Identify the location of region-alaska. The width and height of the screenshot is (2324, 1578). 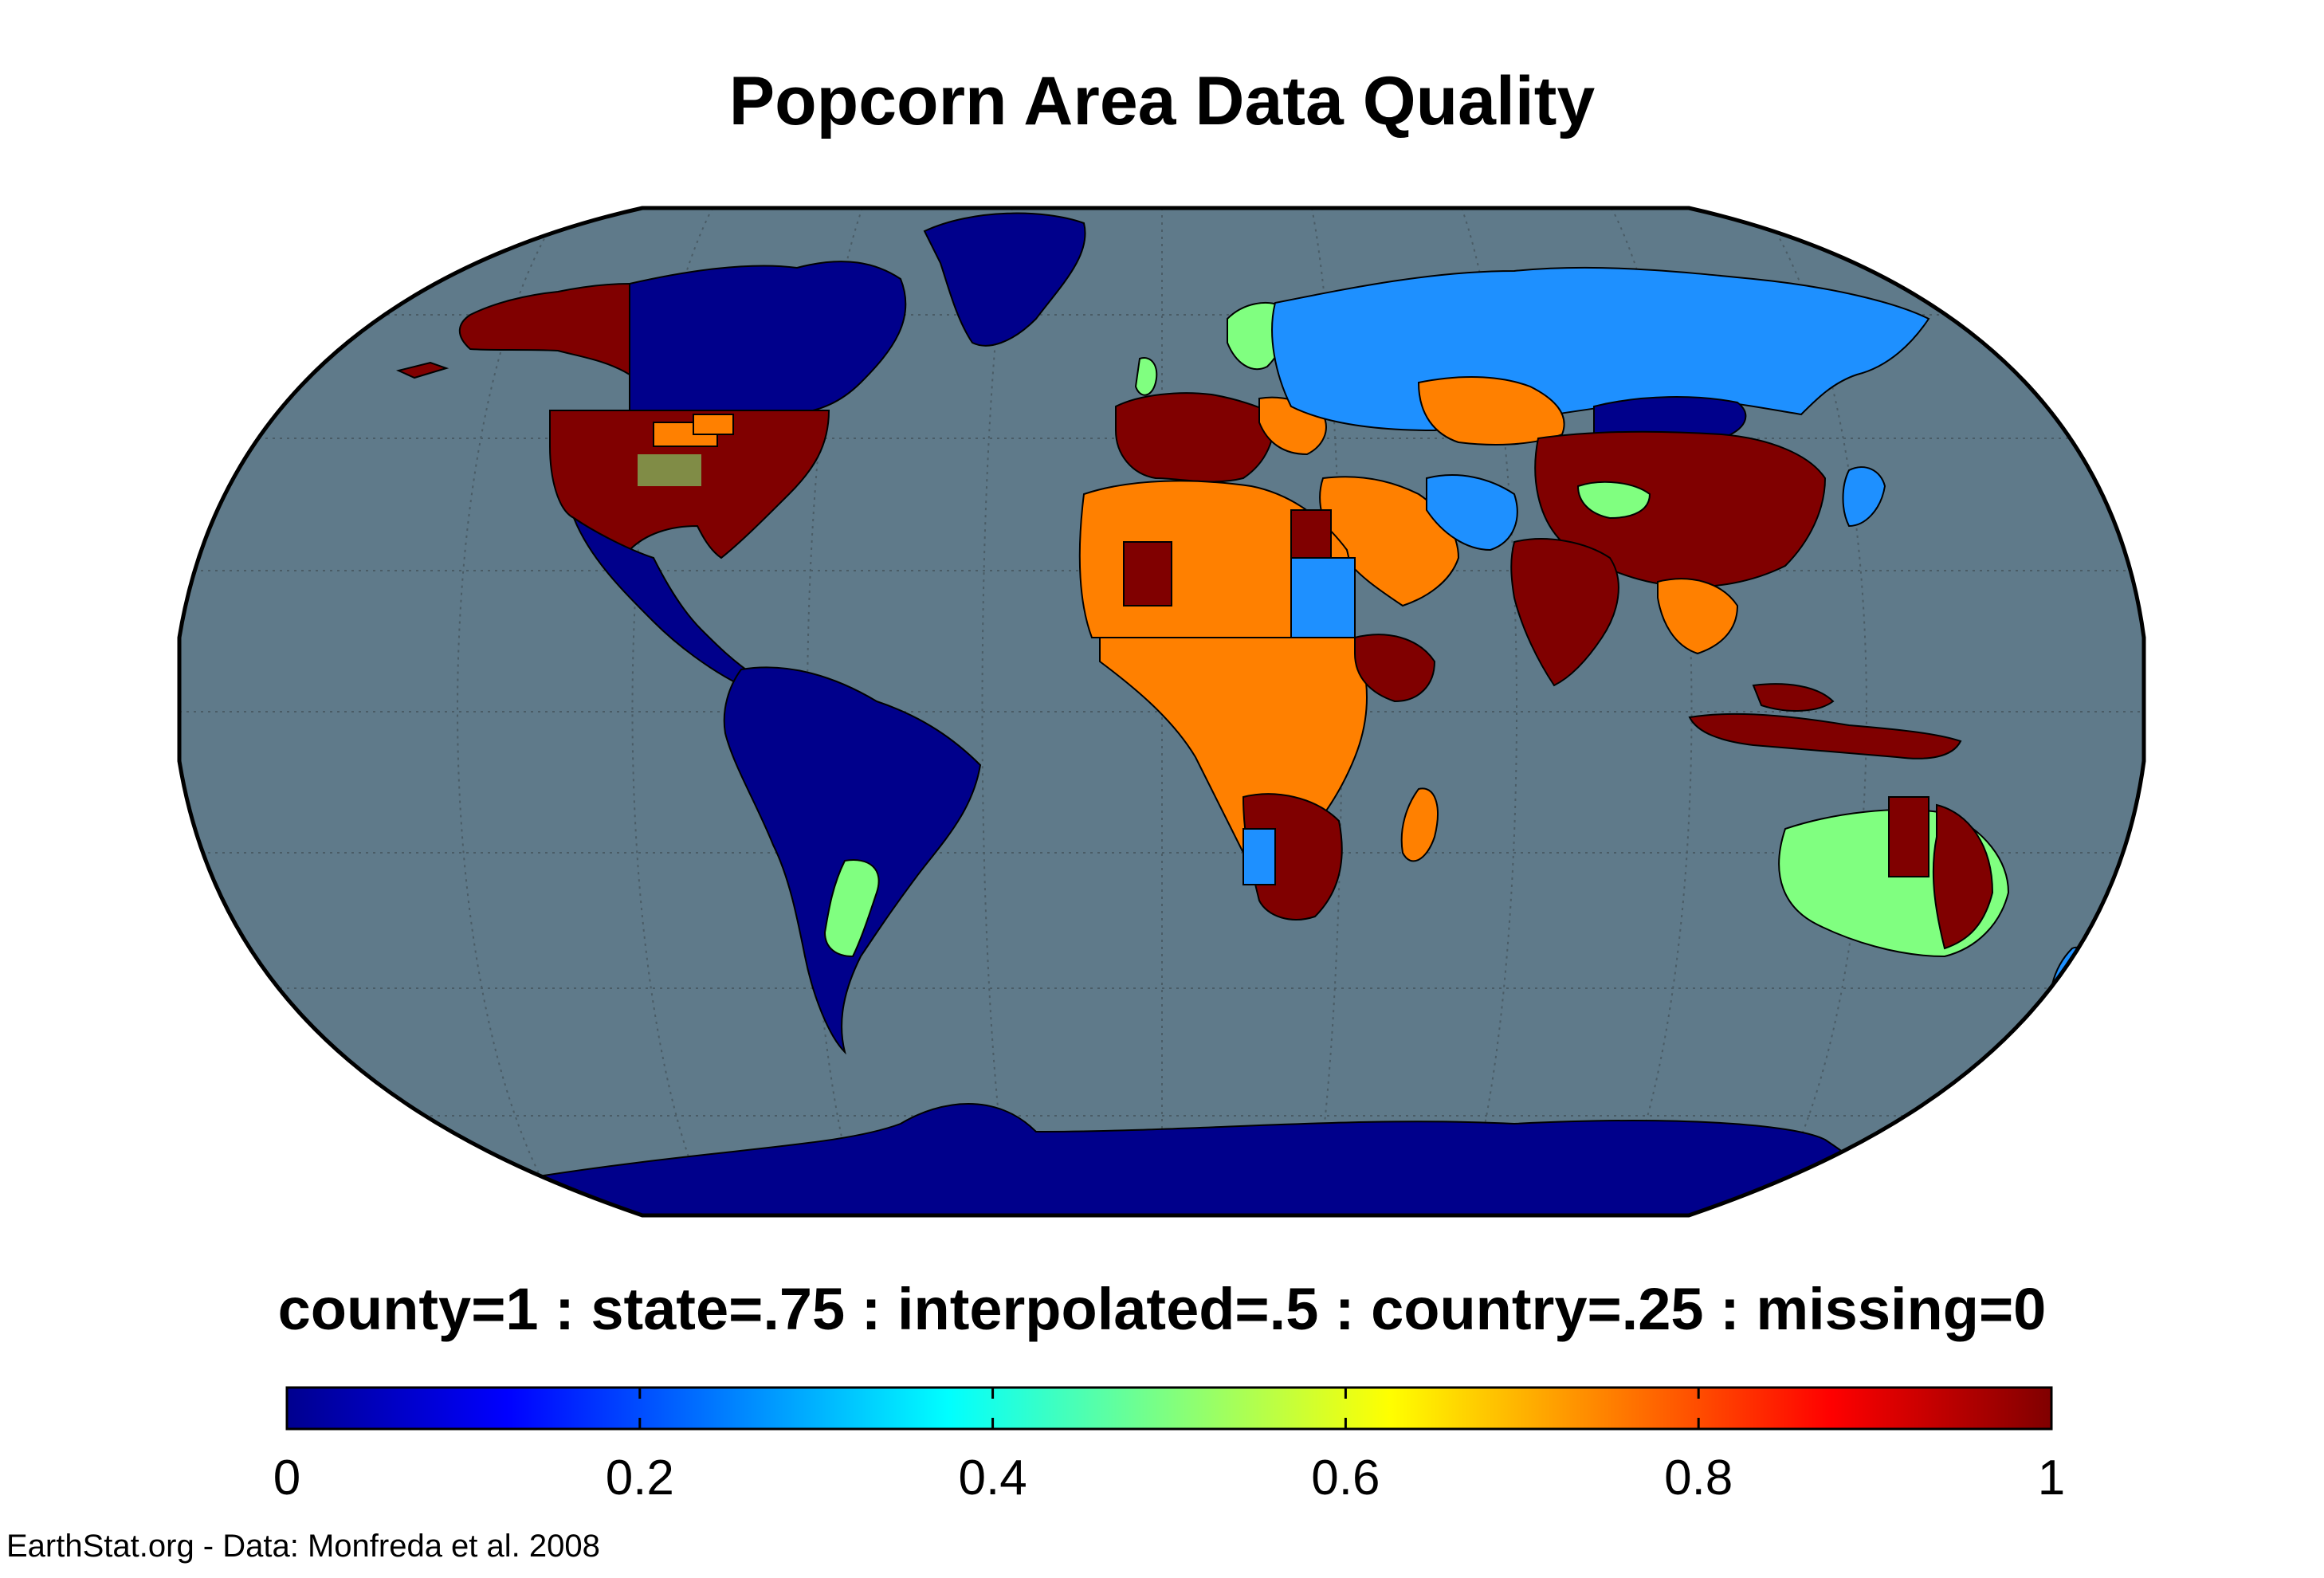
(544, 329).